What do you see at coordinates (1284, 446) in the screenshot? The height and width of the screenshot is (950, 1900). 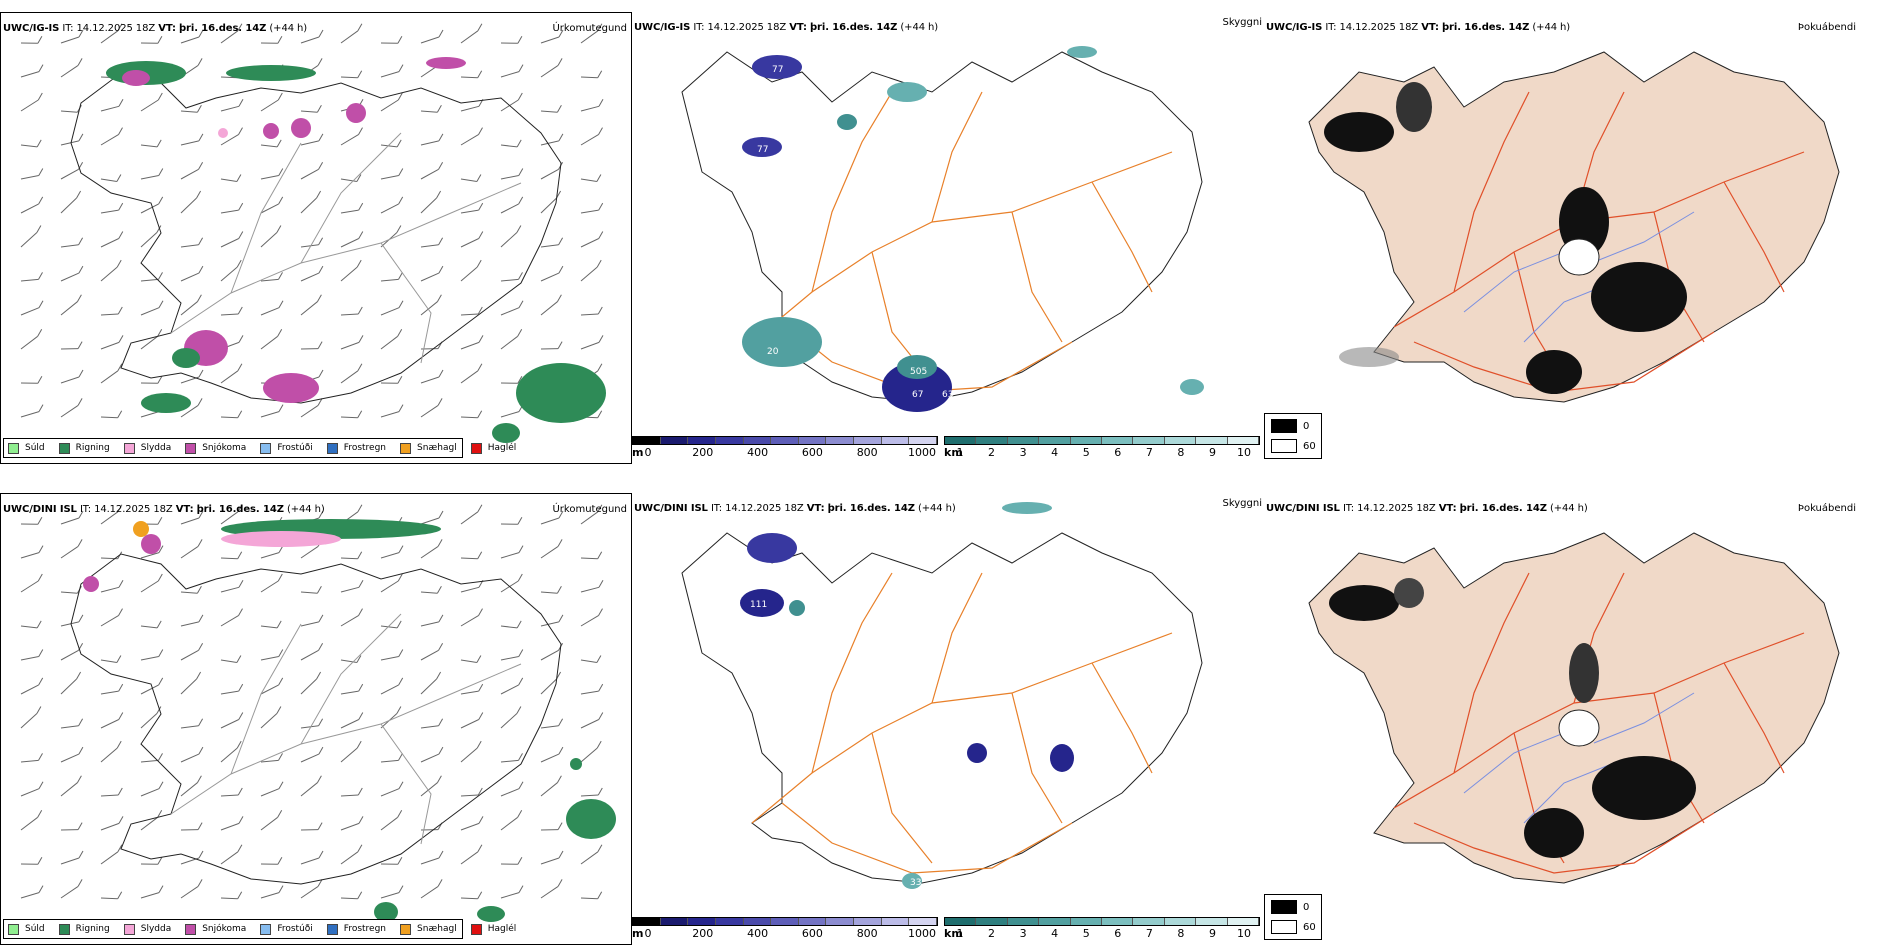 I see `fog-white-swatch` at bounding box center [1284, 446].